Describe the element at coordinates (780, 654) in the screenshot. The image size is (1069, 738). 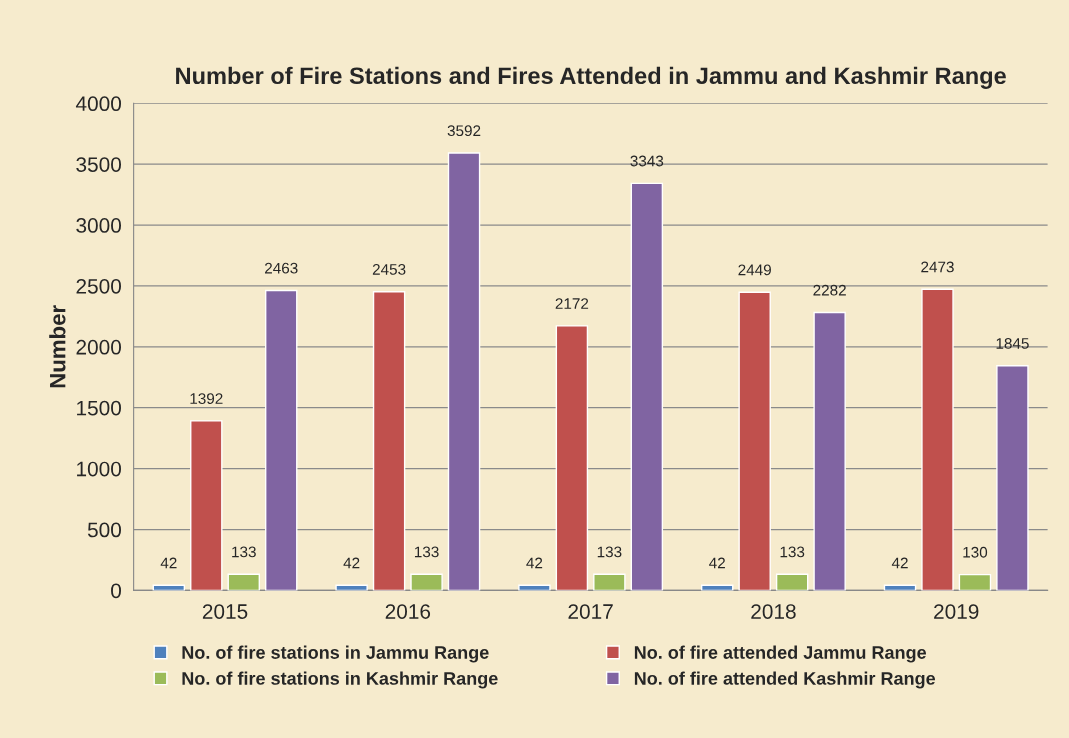
I see `legend-label: No. of fire attended Jammu Range` at that location.